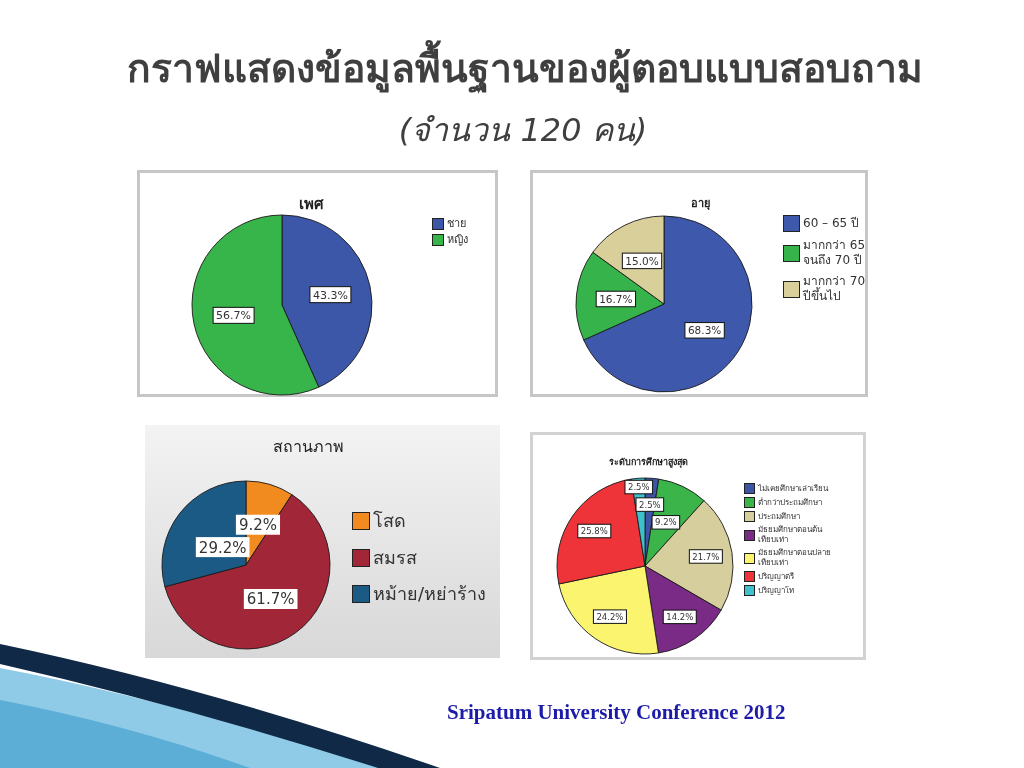 This screenshot has width=1024, height=768. What do you see at coordinates (395, 557) in the screenshot?
I see `legend-label: สมรส` at bounding box center [395, 557].